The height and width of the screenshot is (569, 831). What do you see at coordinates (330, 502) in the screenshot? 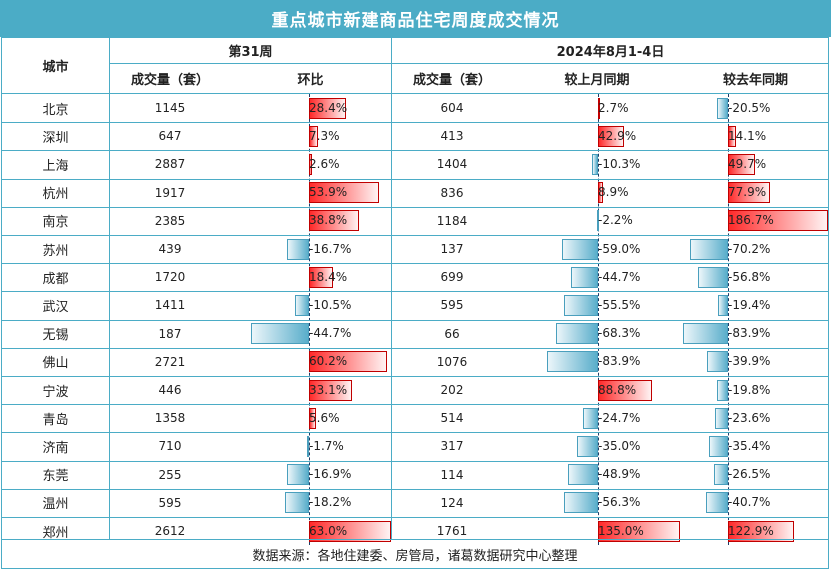
I see `label-wow: -18.2%` at bounding box center [330, 502].